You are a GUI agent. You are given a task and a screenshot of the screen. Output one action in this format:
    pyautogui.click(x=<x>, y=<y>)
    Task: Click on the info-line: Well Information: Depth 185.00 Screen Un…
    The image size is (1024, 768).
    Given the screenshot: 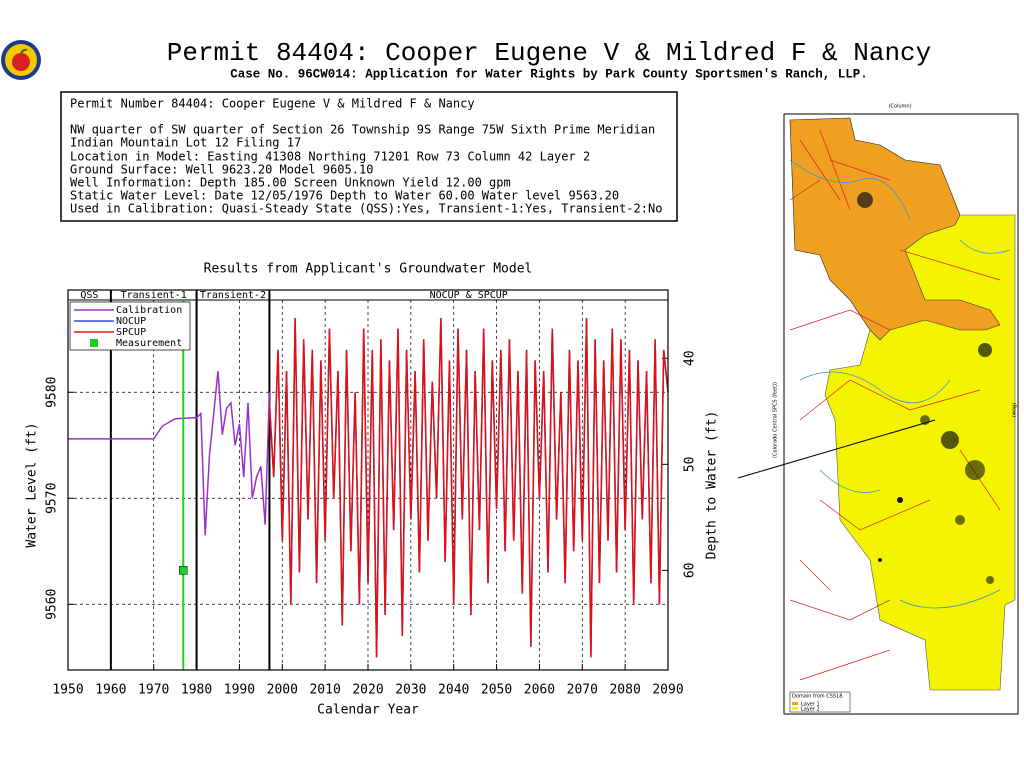 What is the action you would take?
    pyautogui.click(x=290, y=183)
    